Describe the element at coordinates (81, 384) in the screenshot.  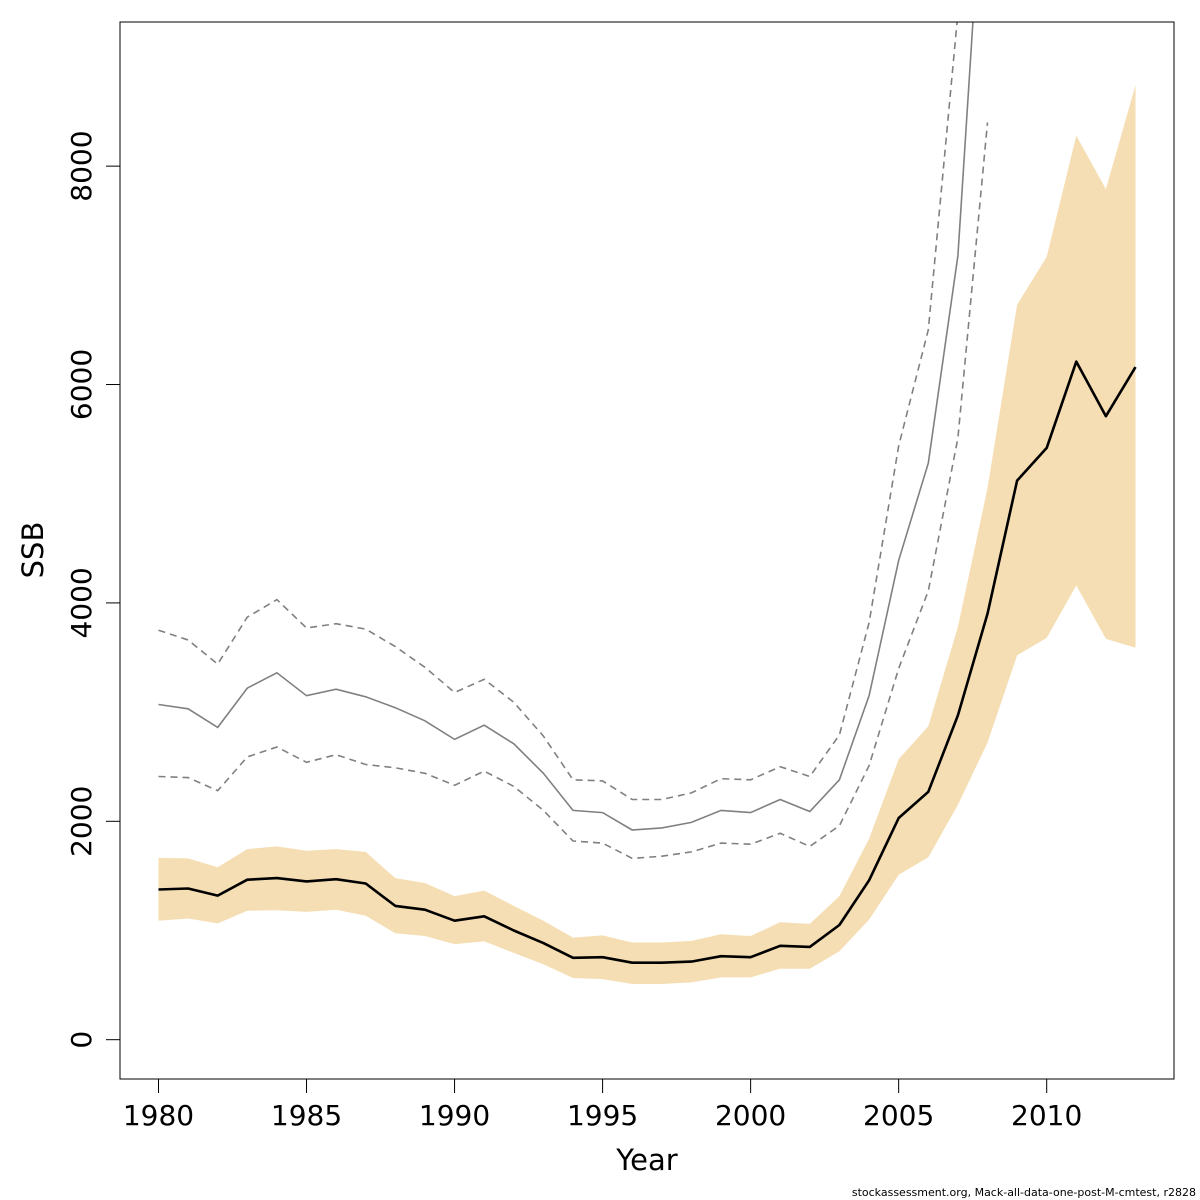
I see `y-tick-label: 6000` at that location.